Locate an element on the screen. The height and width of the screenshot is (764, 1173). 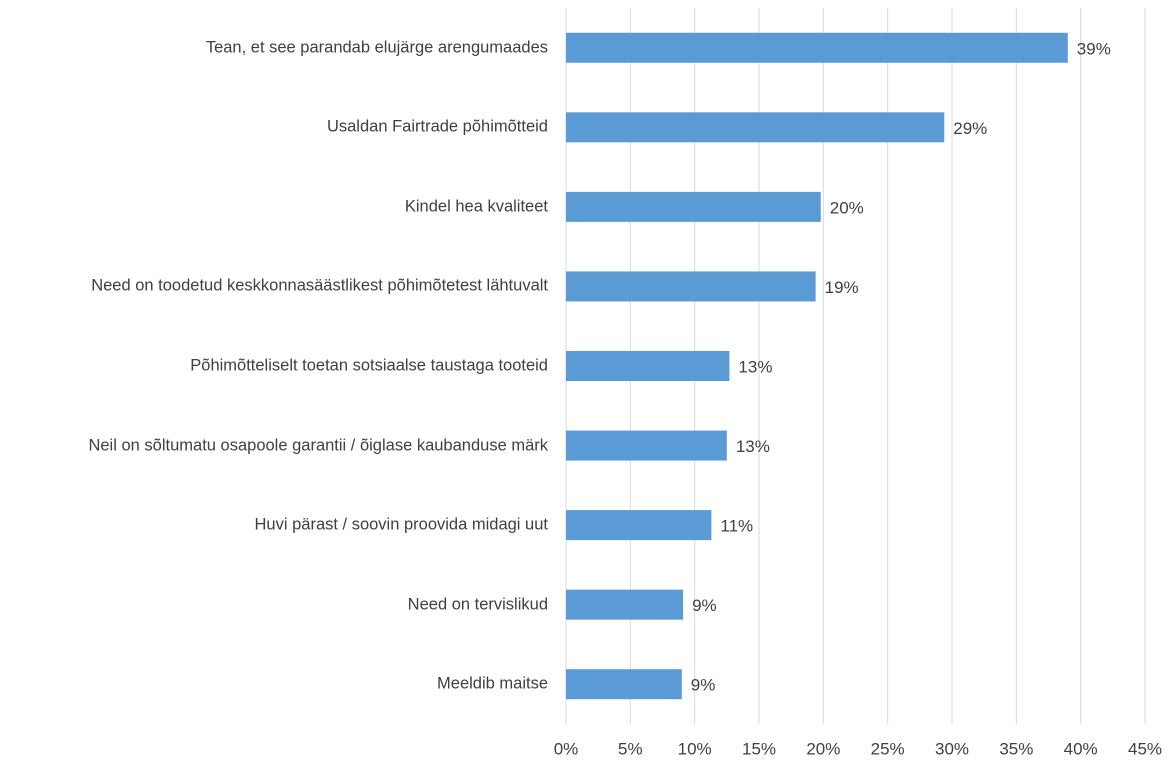
value-label: 39% is located at coordinates (1094, 48).